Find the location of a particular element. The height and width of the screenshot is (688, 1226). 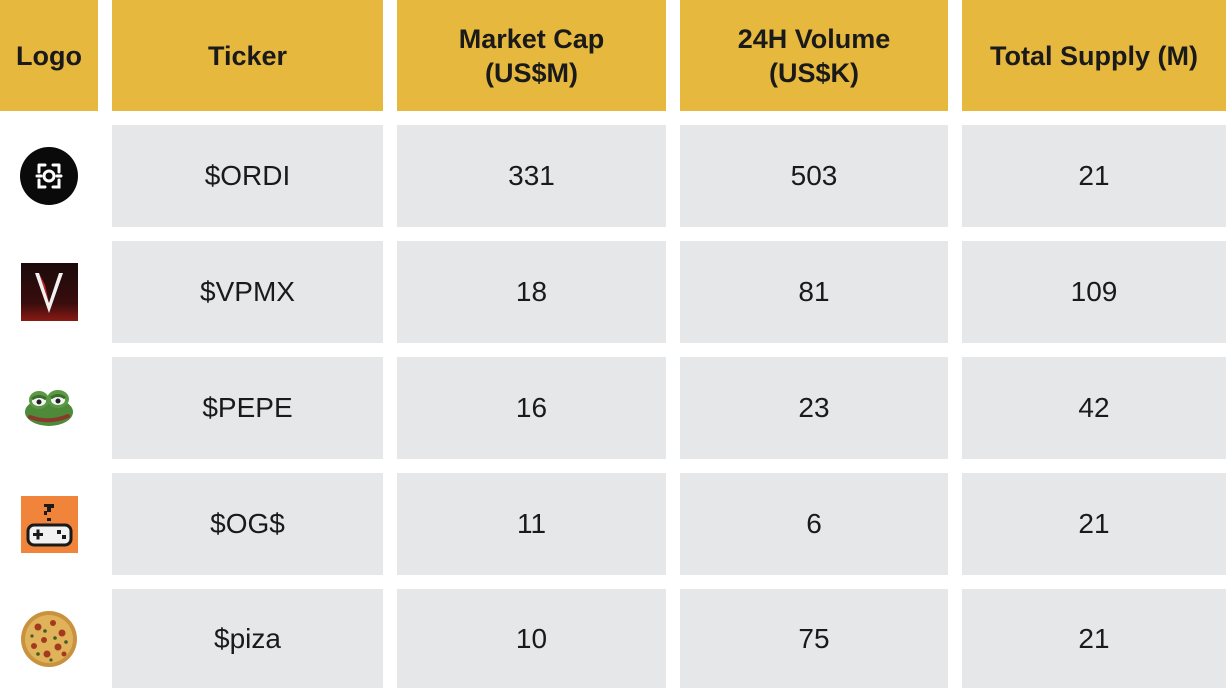

market-cap-value: 18 is located at coordinates (531, 291).